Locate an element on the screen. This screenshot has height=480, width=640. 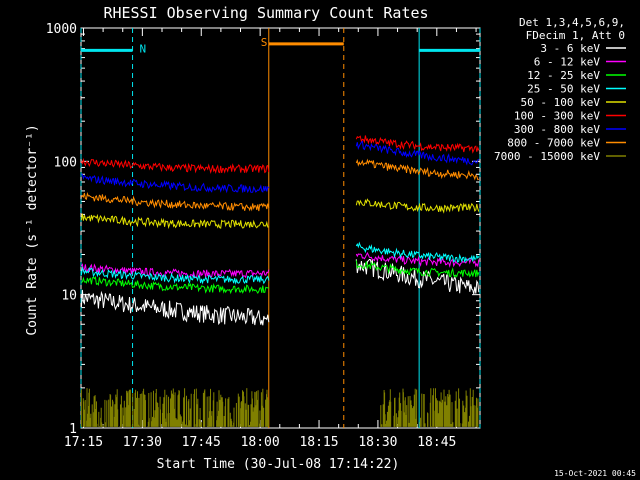
series-trace-25-50kev-post is located at coordinates (417, 252).